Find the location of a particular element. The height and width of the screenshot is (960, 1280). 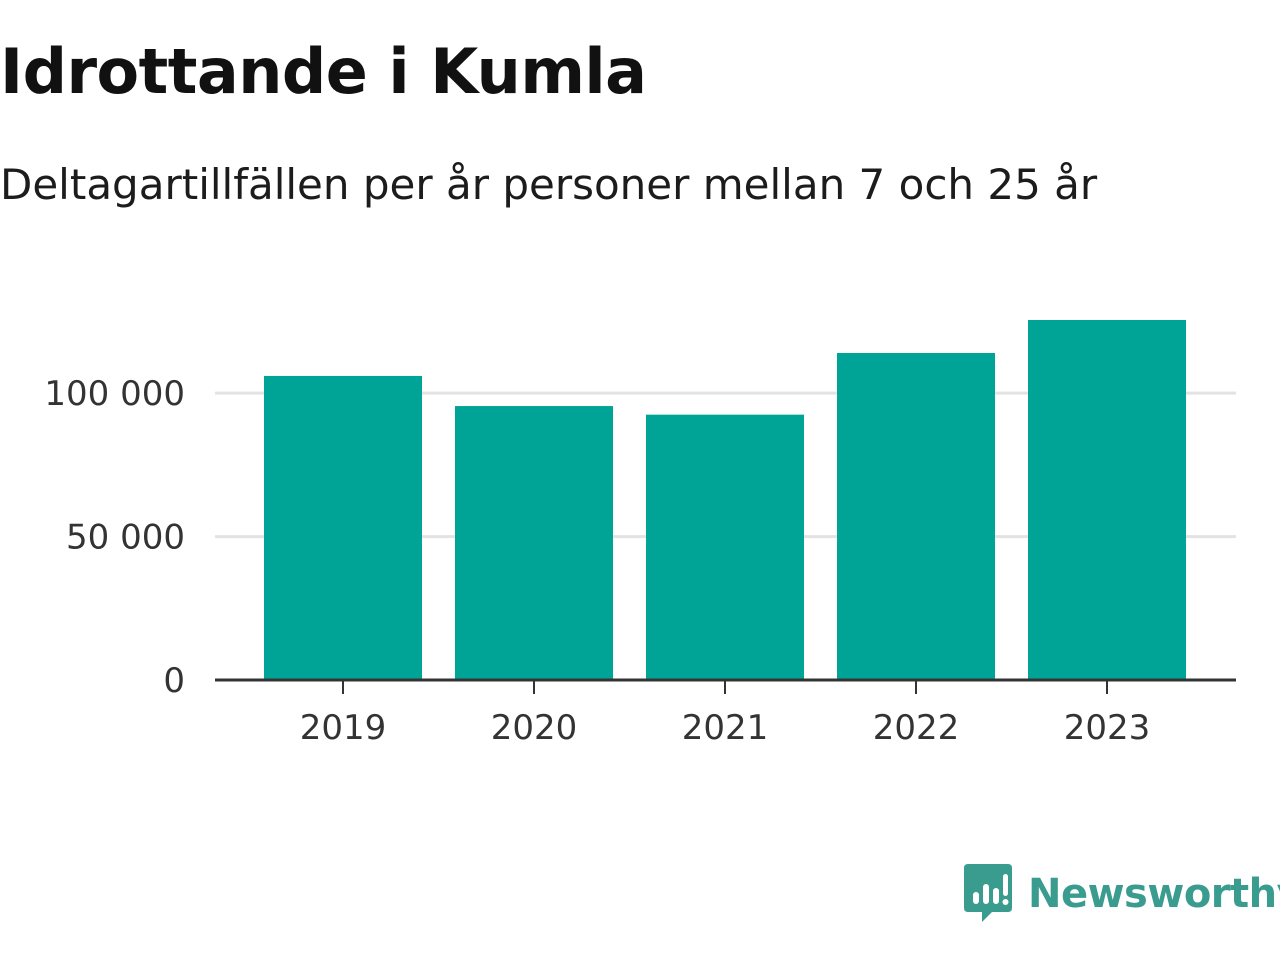

y-tick-label: 100 000 is located at coordinates (114, 394).